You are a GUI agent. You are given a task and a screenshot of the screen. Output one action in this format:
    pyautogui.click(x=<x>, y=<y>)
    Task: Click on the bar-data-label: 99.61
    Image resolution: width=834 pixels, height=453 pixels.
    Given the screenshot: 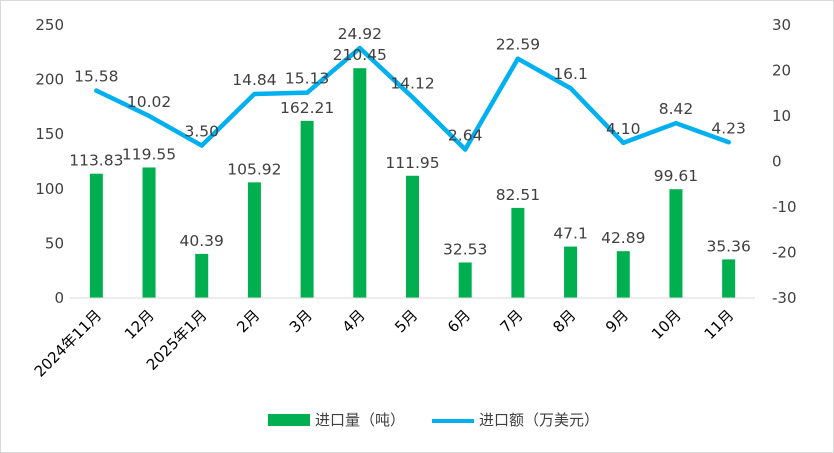 What is the action you would take?
    pyautogui.click(x=676, y=176)
    